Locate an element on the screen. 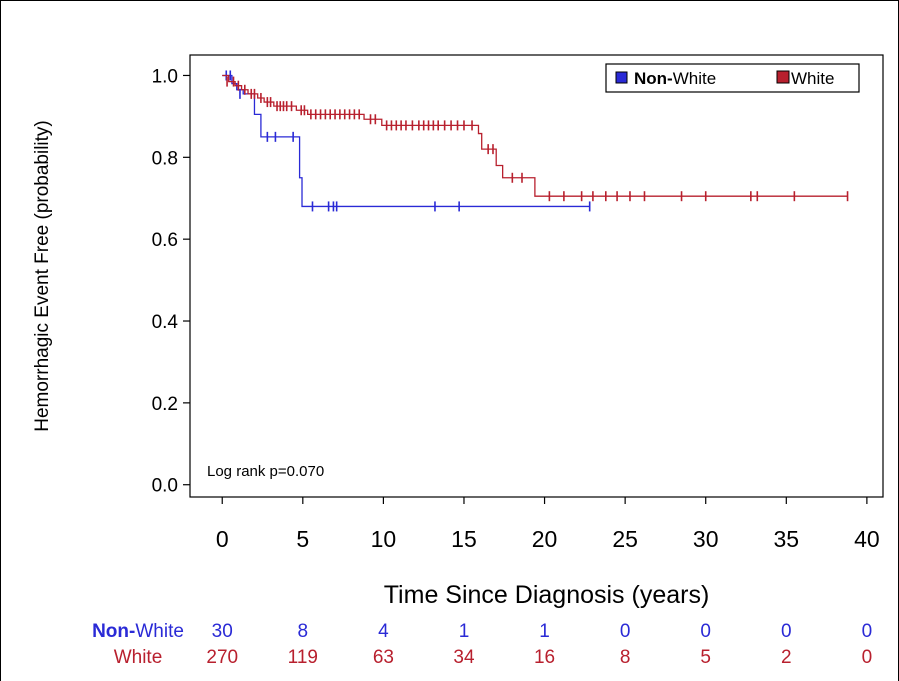 This screenshot has height=681, width=899. risk-count: 270 is located at coordinates (222, 657).